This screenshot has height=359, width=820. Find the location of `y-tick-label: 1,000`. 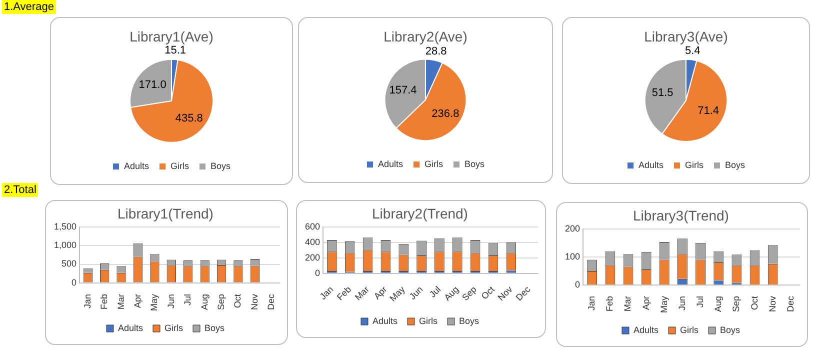

y-tick-label: 1,000 is located at coordinates (65, 245).